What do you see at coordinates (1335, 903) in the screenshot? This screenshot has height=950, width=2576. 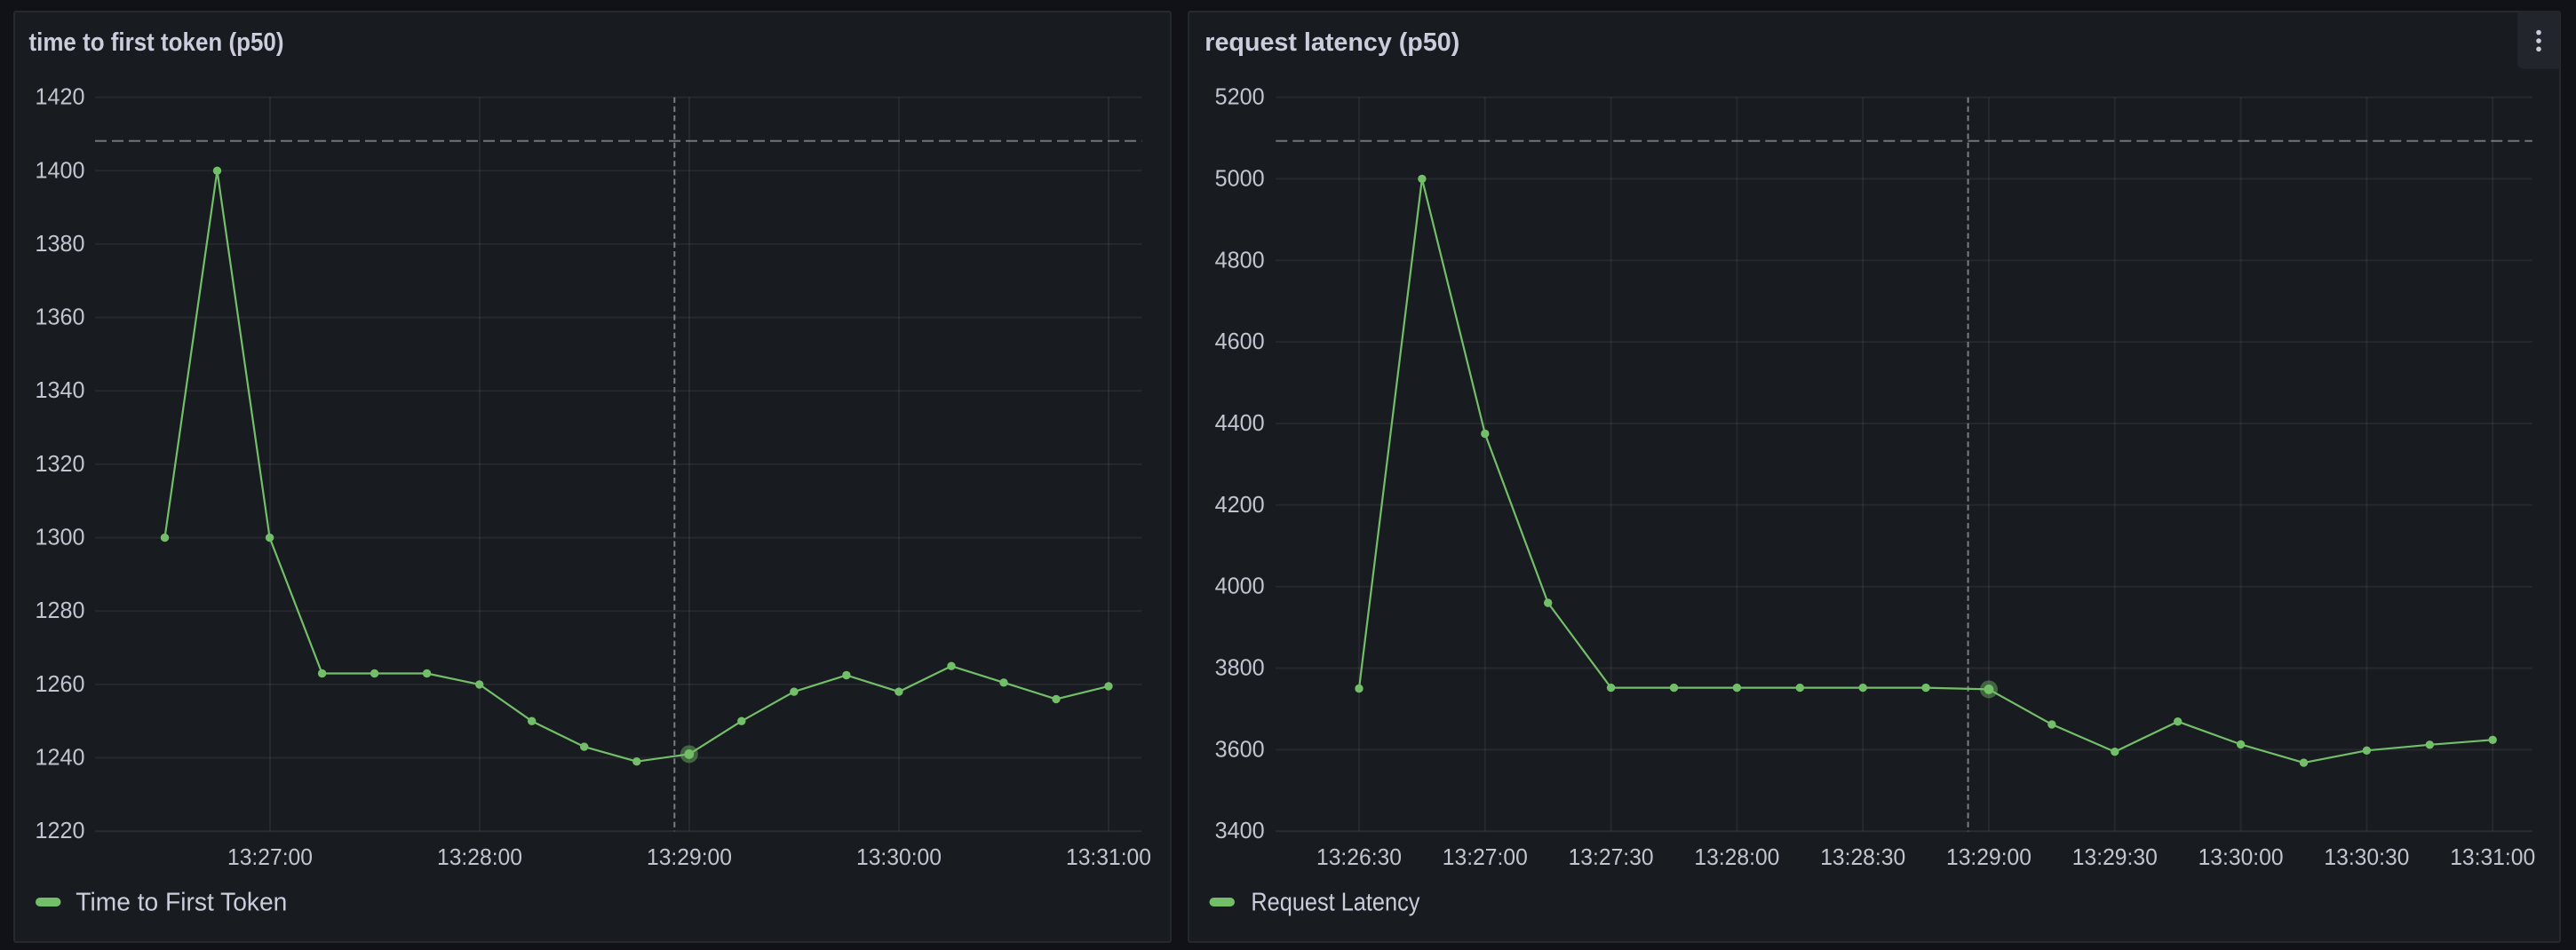 I see `svg-text: Request Latency` at bounding box center [1335, 903].